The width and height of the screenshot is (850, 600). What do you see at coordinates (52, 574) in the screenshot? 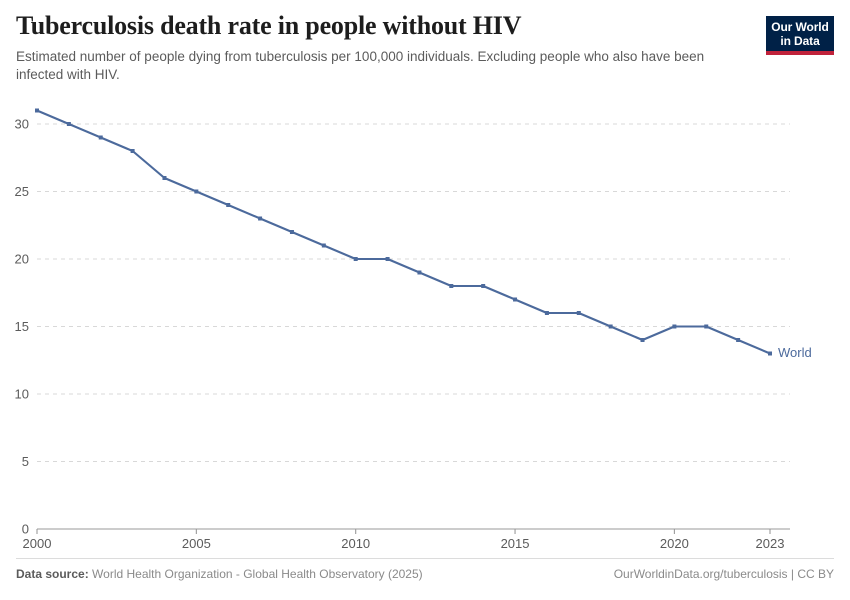
I see `data-source-label: Data source:` at bounding box center [52, 574].